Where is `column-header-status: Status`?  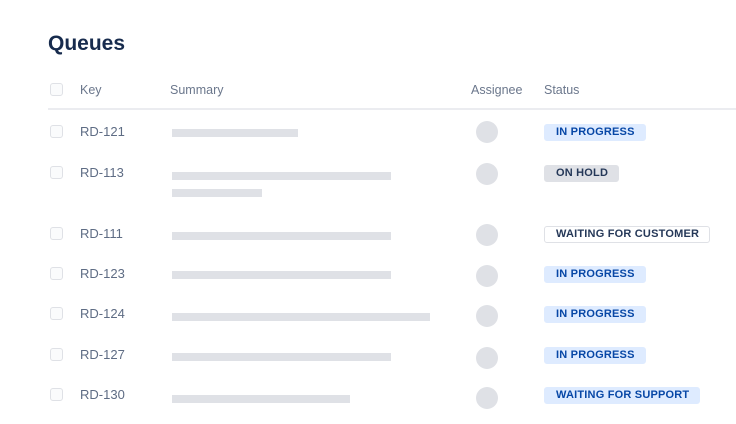 column-header-status: Status is located at coordinates (562, 90).